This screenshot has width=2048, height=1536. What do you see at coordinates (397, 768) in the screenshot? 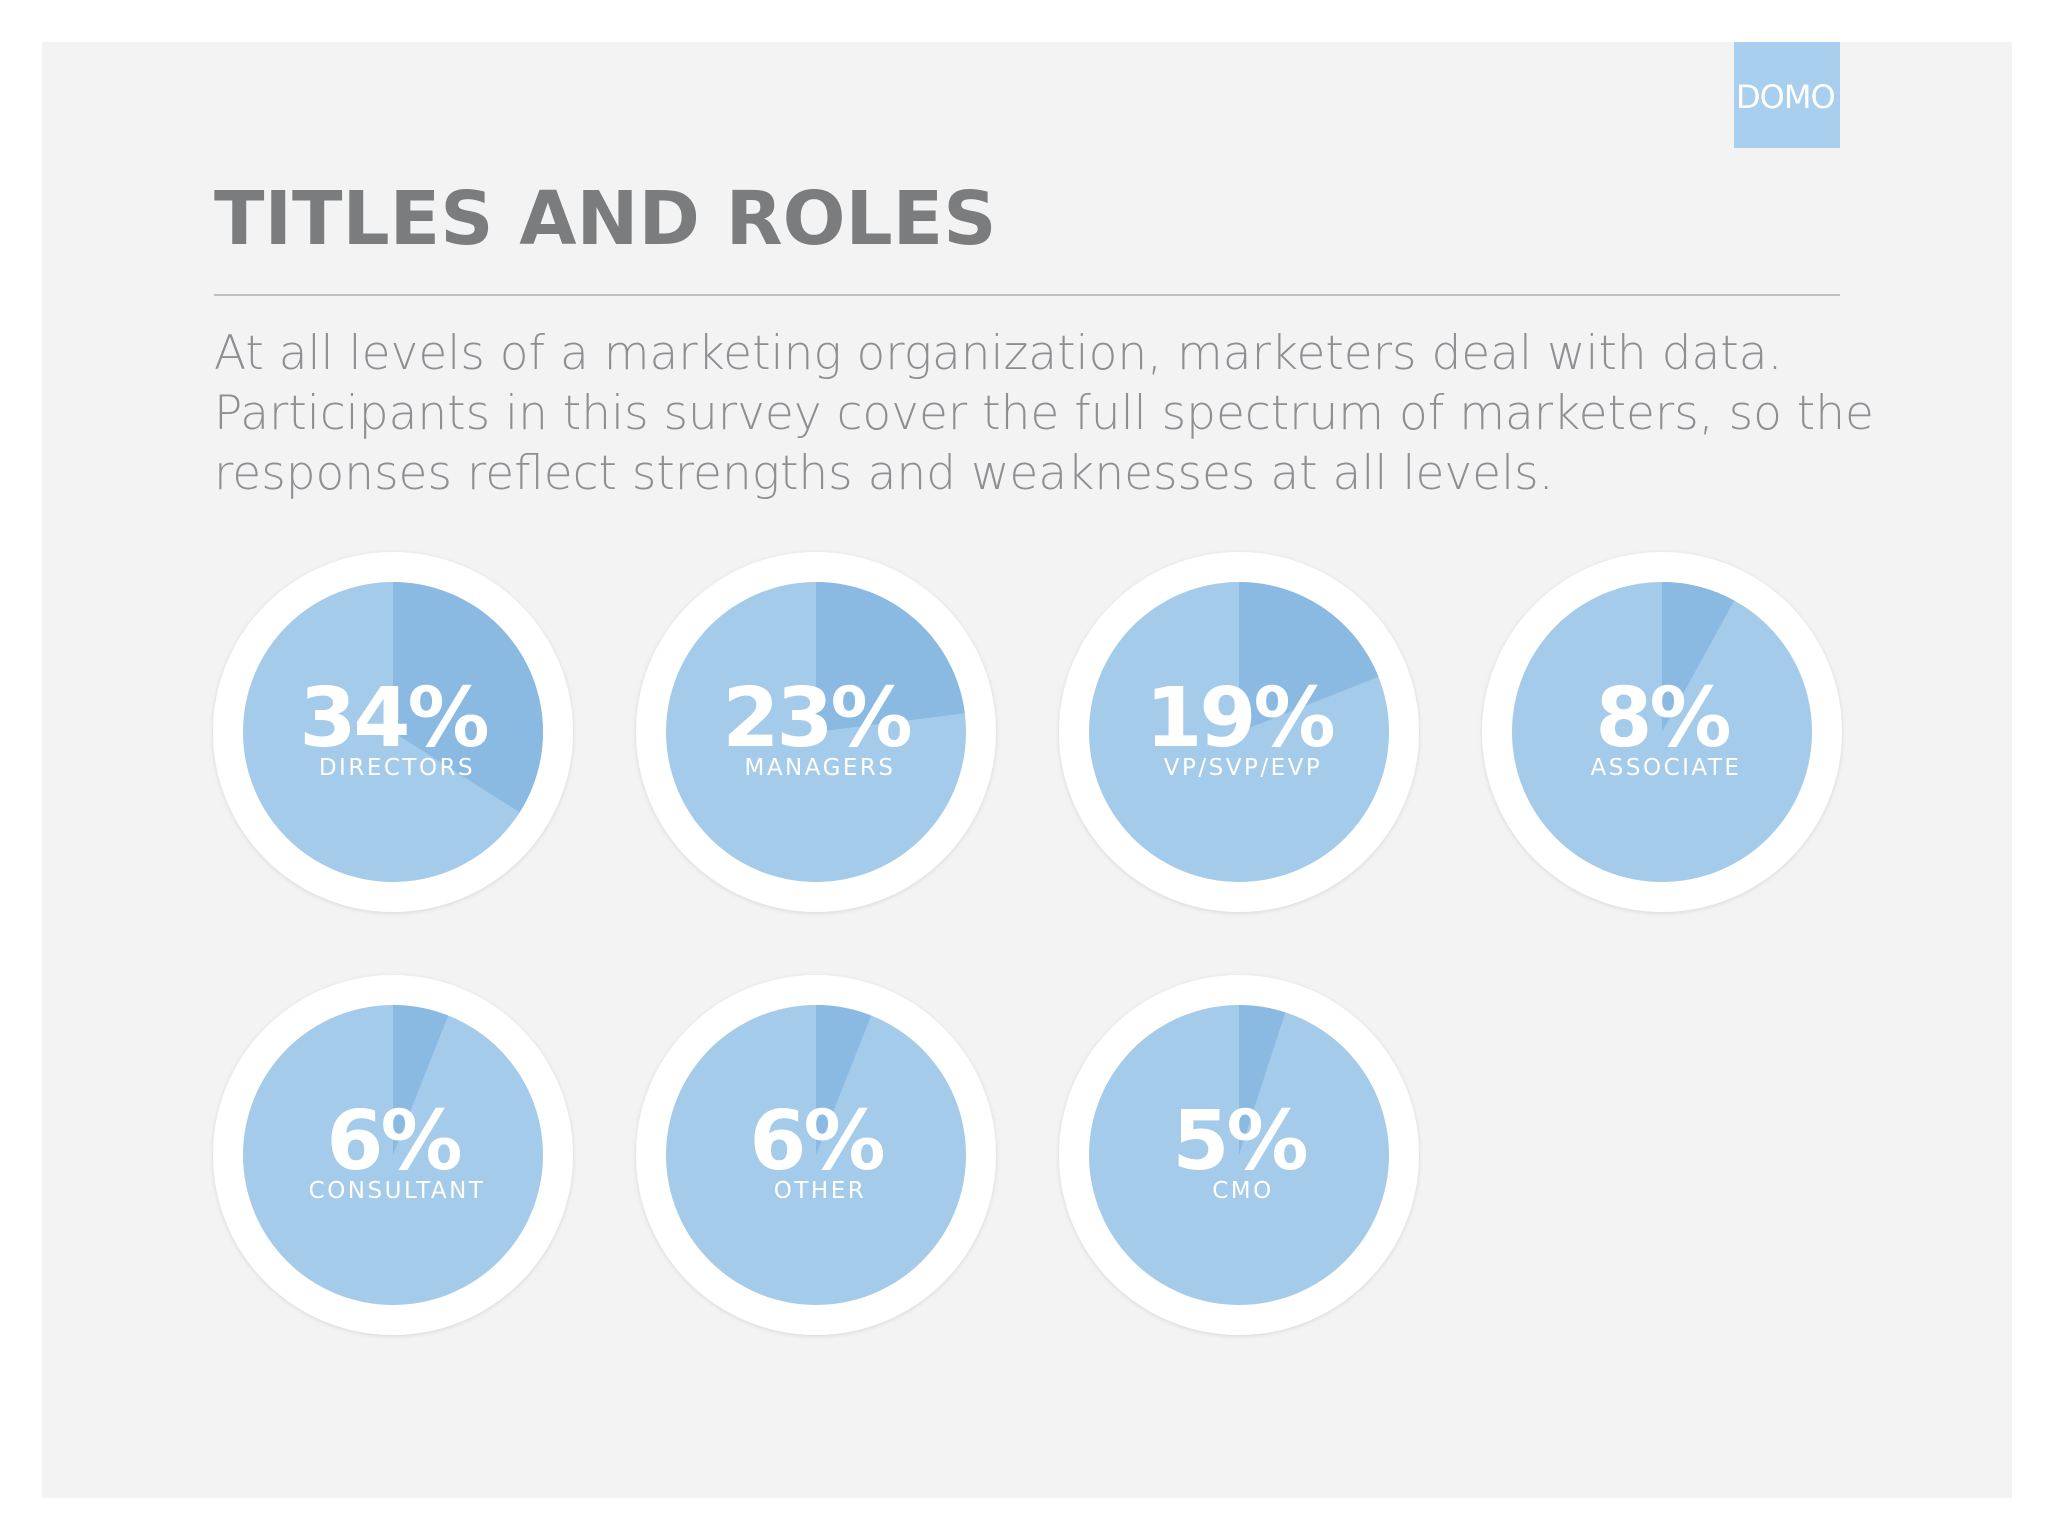
I see `pie-category-label: DIRECTORS` at bounding box center [397, 768].